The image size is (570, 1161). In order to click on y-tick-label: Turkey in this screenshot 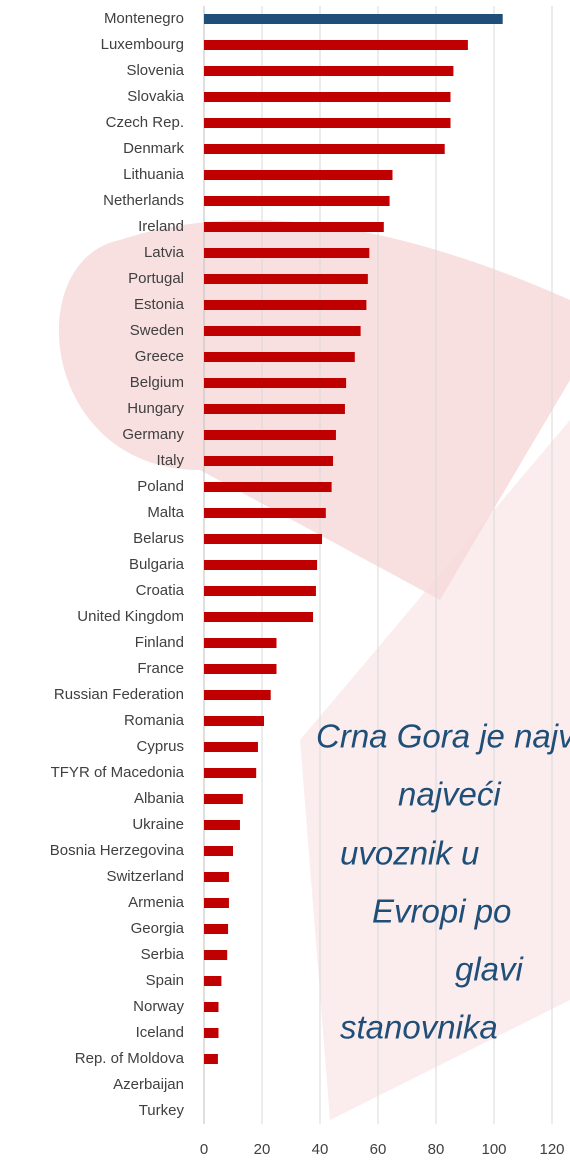, I will do `click(162, 1110)`.